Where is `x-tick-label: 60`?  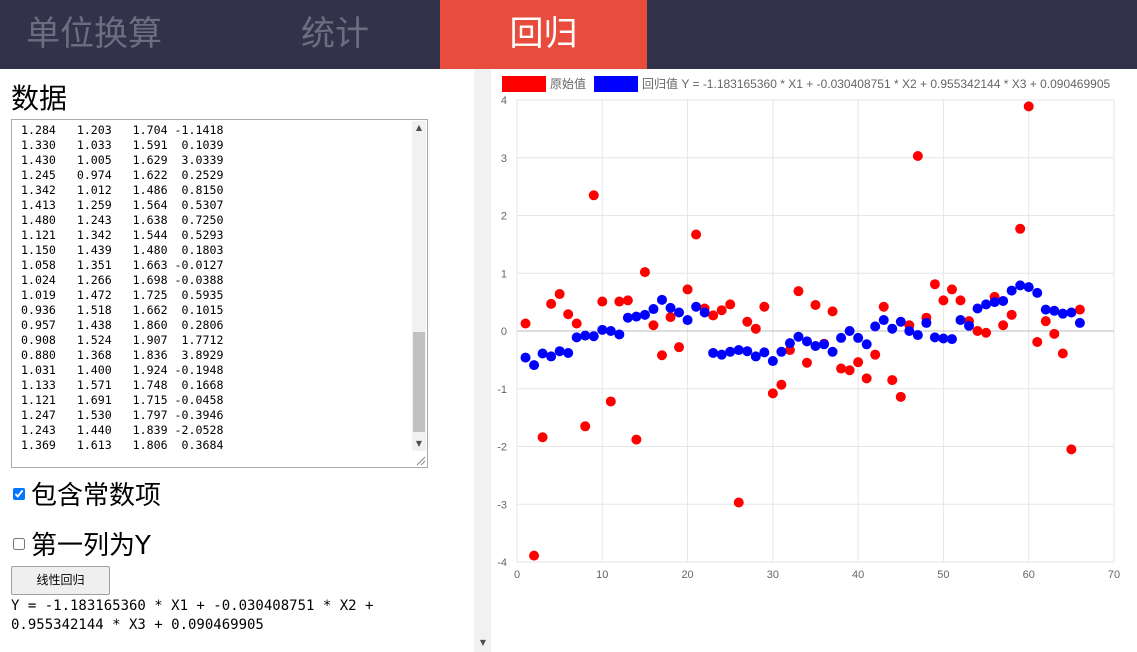 x-tick-label: 60 is located at coordinates (1029, 575).